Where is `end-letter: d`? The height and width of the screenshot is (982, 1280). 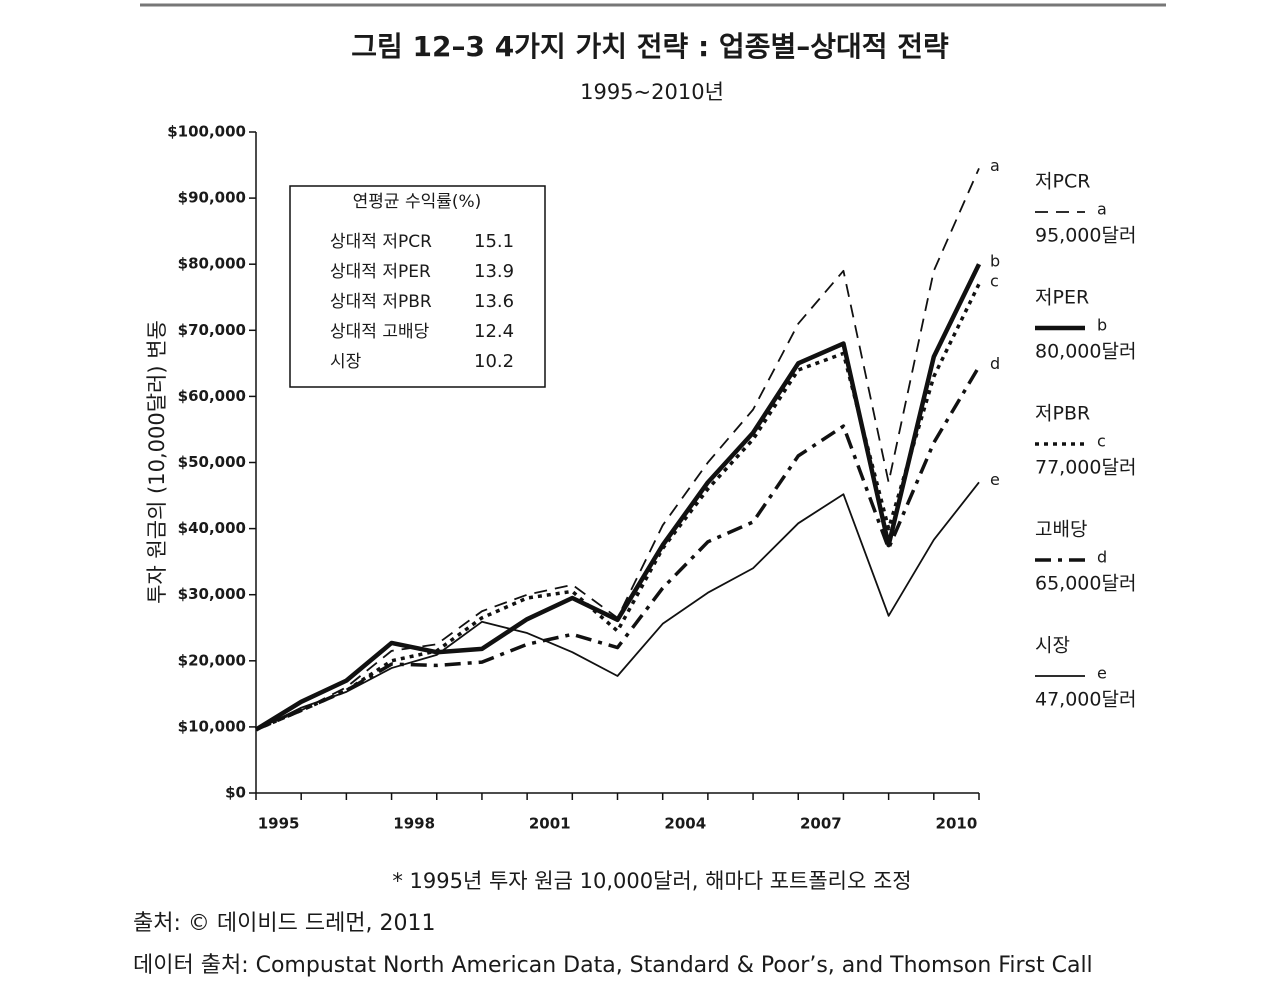
end-letter: d is located at coordinates (995, 363).